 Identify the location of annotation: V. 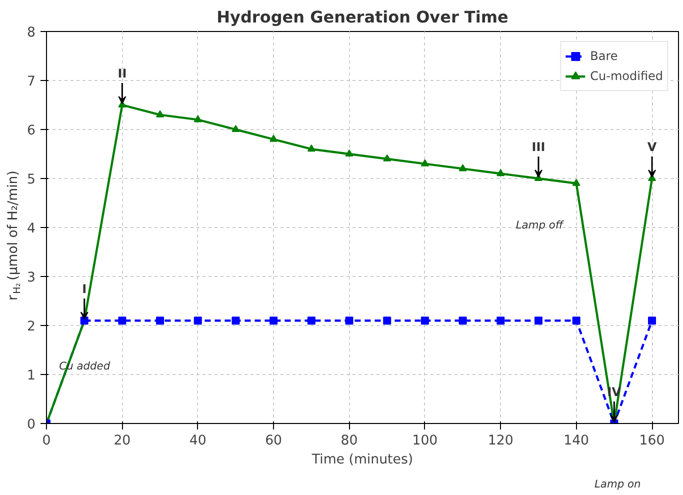
(652, 147).